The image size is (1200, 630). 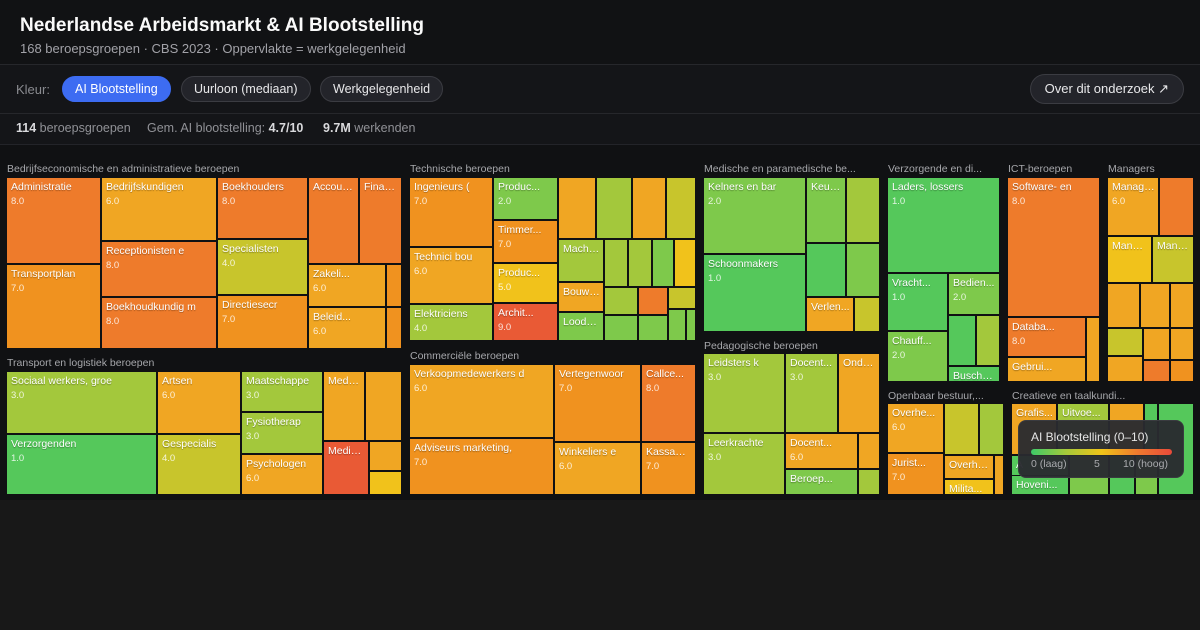 What do you see at coordinates (744, 464) in the screenshot?
I see `treemap-cell: Leerkrachte 3.0` at bounding box center [744, 464].